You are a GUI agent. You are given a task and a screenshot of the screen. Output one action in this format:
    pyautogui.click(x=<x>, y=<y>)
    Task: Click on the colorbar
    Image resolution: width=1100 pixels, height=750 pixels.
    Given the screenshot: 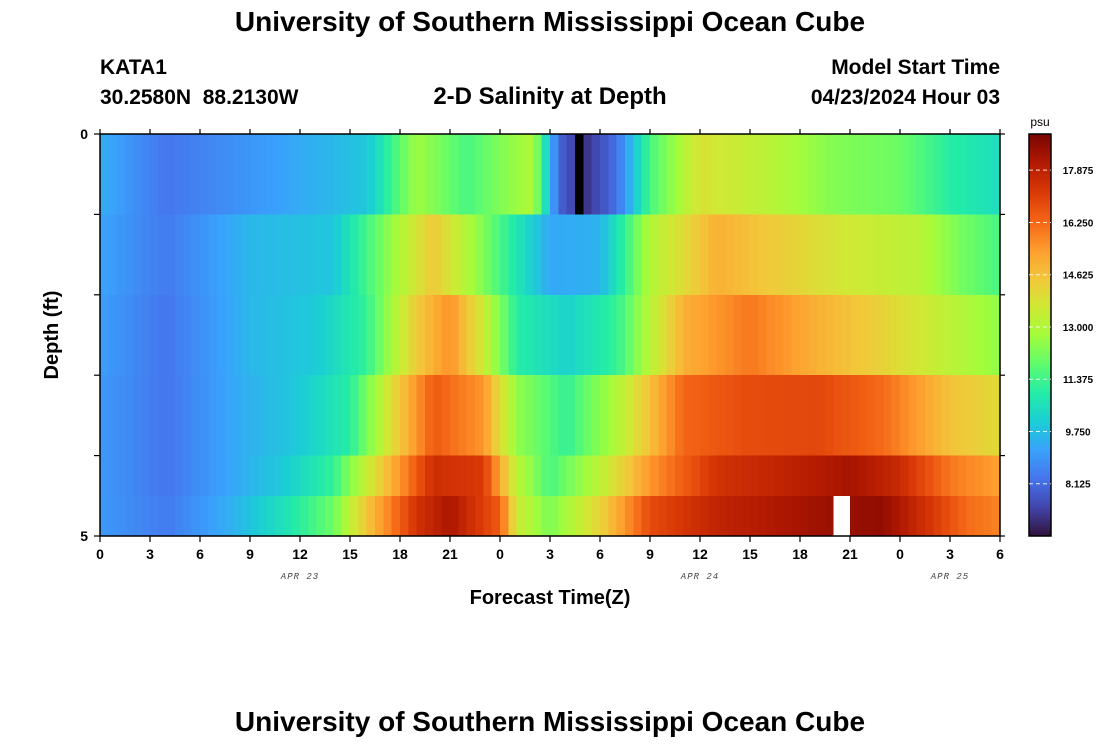 What is the action you would take?
    pyautogui.click(x=1040, y=335)
    